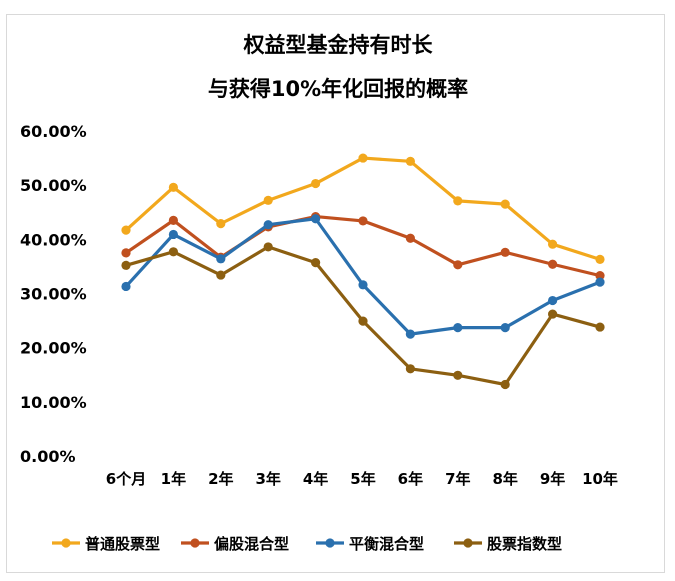 The image size is (675, 581). I want to click on legend-item: 偏股混合型, so click(235, 544).